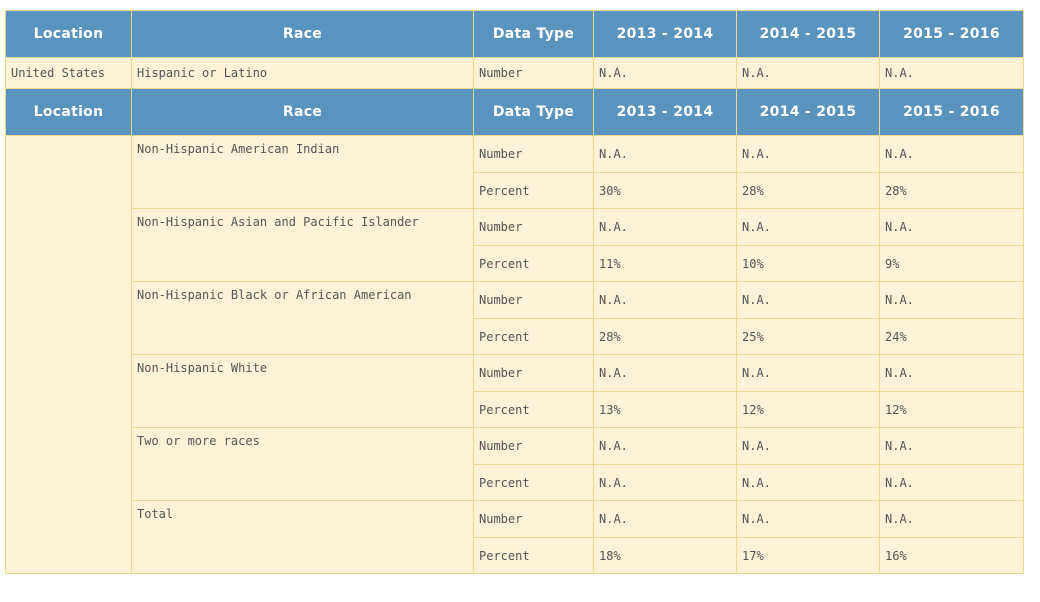 Image resolution: width=1040 pixels, height=602 pixels. Describe the element at coordinates (665, 555) in the screenshot. I see `value-cell: 18%` at that location.